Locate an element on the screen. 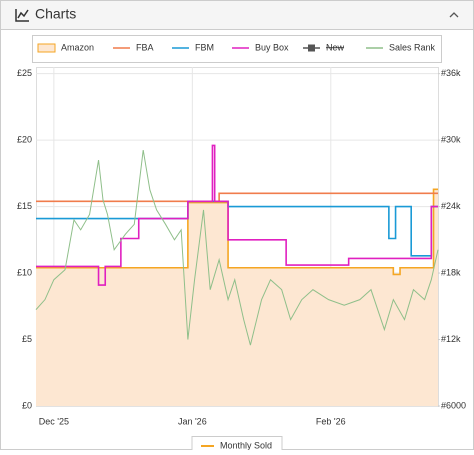 Image resolution: width=474 pixels, height=455 pixels. x-tick-label: Feb '26 is located at coordinates (331, 421).